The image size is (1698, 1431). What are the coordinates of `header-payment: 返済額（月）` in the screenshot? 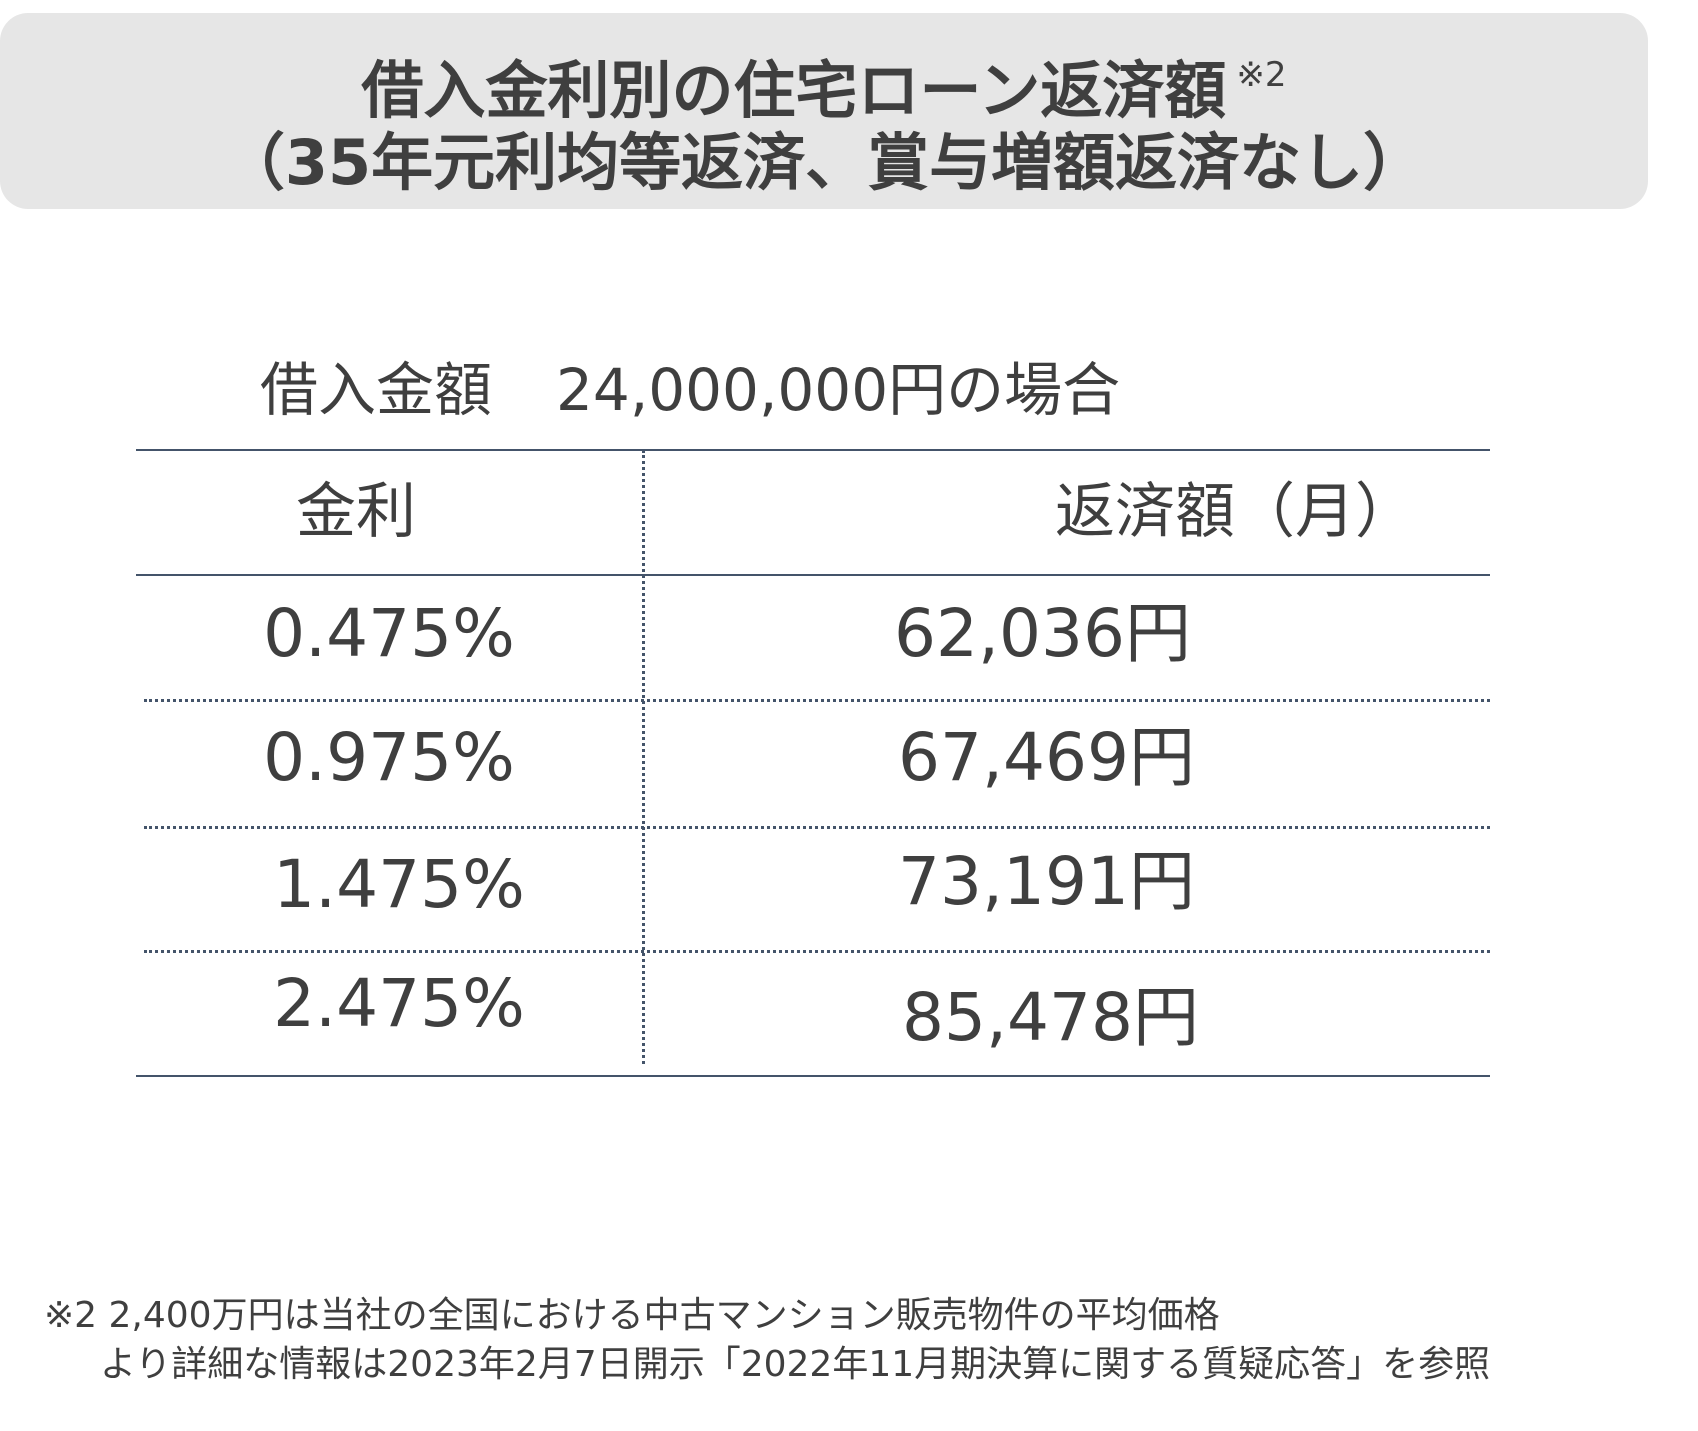 It's located at (1235, 512).